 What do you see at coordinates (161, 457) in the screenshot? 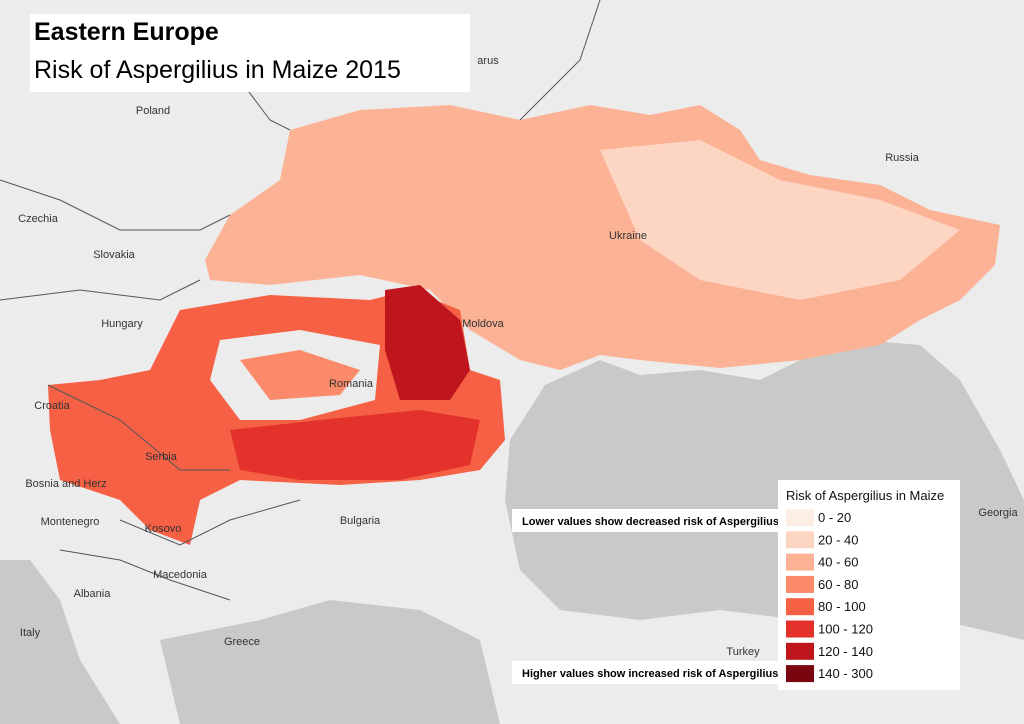
I see `place-label: Serbia` at bounding box center [161, 457].